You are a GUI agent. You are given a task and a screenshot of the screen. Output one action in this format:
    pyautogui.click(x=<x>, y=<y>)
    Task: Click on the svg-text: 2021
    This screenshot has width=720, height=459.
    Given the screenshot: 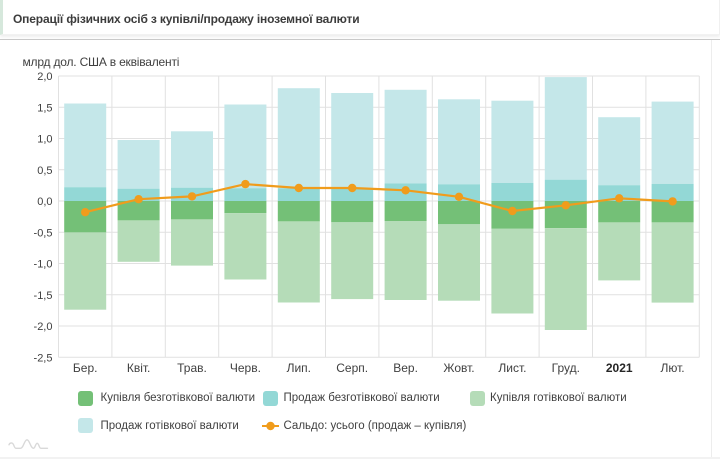 What is the action you would take?
    pyautogui.click(x=619, y=368)
    